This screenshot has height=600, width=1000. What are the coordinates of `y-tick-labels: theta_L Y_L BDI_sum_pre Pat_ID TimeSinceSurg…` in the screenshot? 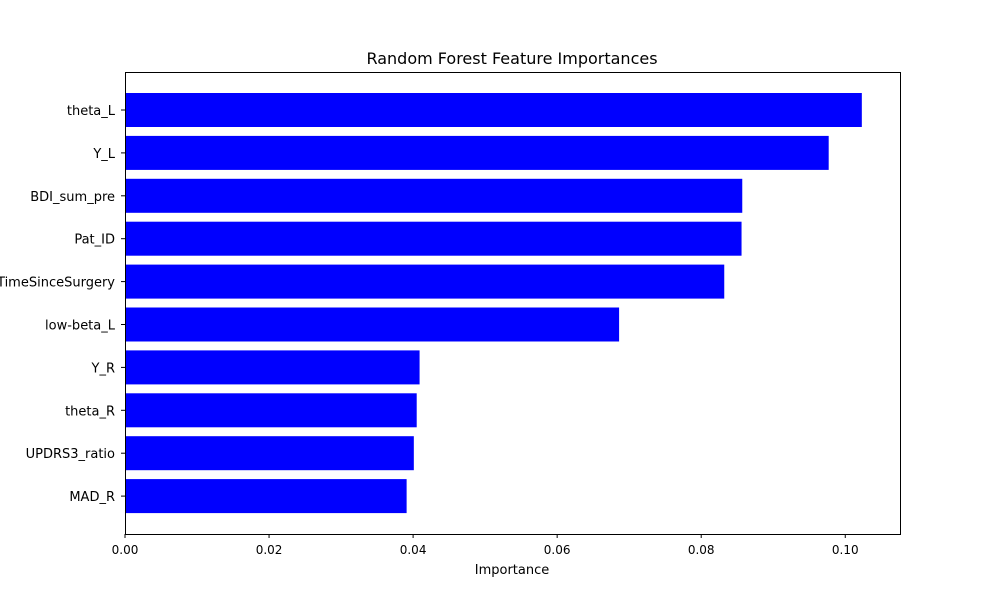 It's located at (62, 304).